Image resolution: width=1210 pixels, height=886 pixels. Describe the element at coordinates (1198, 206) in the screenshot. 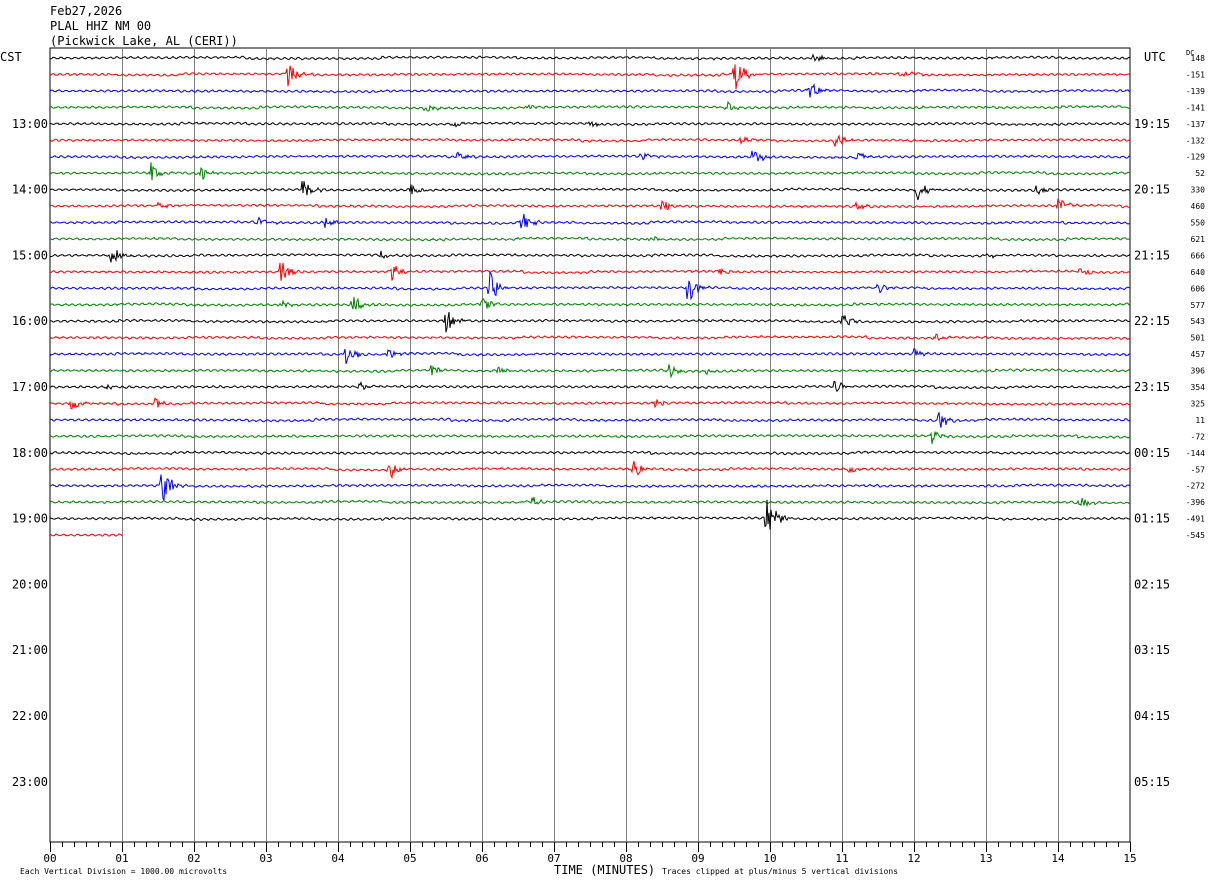

I see `dc-offset-value: 460` at that location.